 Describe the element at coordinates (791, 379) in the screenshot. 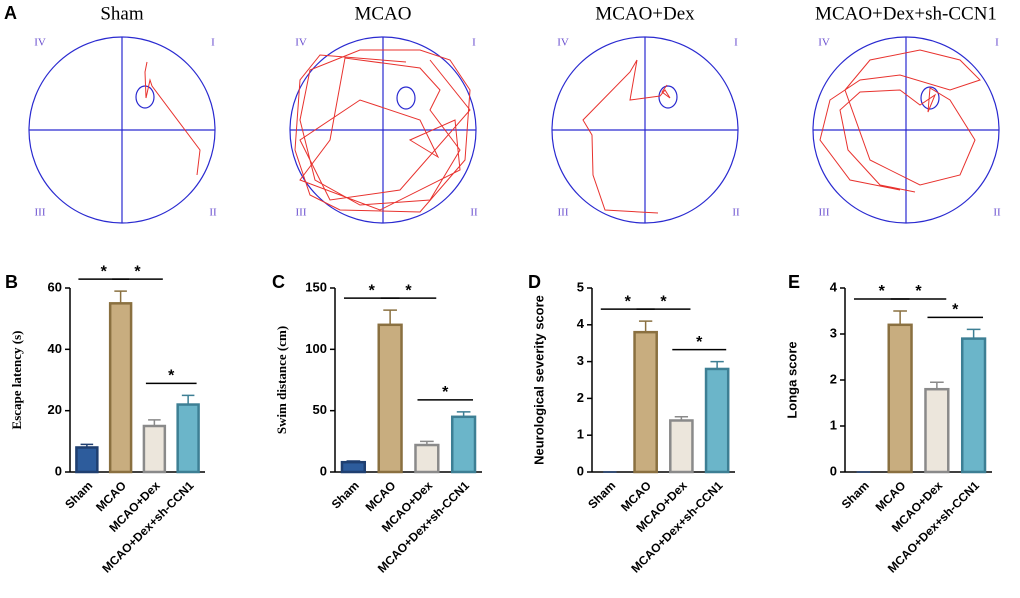

I see `y-axis-label: Longa score` at that location.